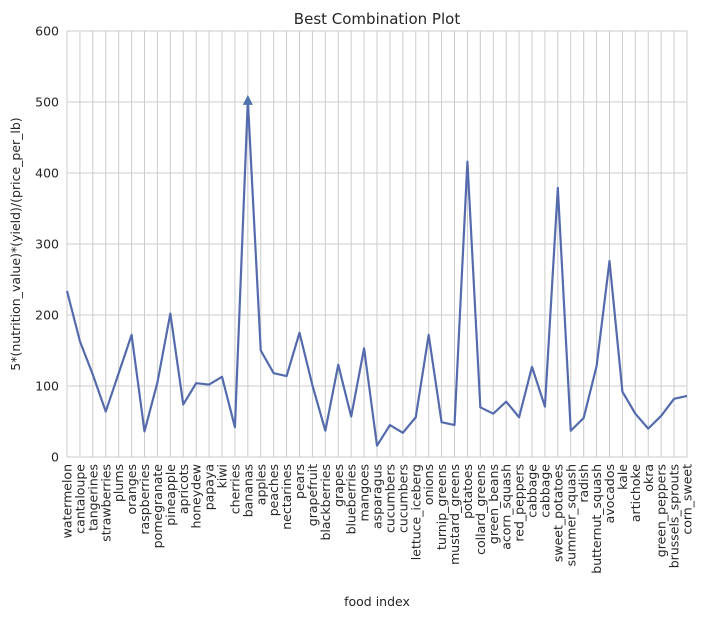 The image size is (704, 619). I want to click on x-tick-label: brussels_sprouts, so click(674, 516).